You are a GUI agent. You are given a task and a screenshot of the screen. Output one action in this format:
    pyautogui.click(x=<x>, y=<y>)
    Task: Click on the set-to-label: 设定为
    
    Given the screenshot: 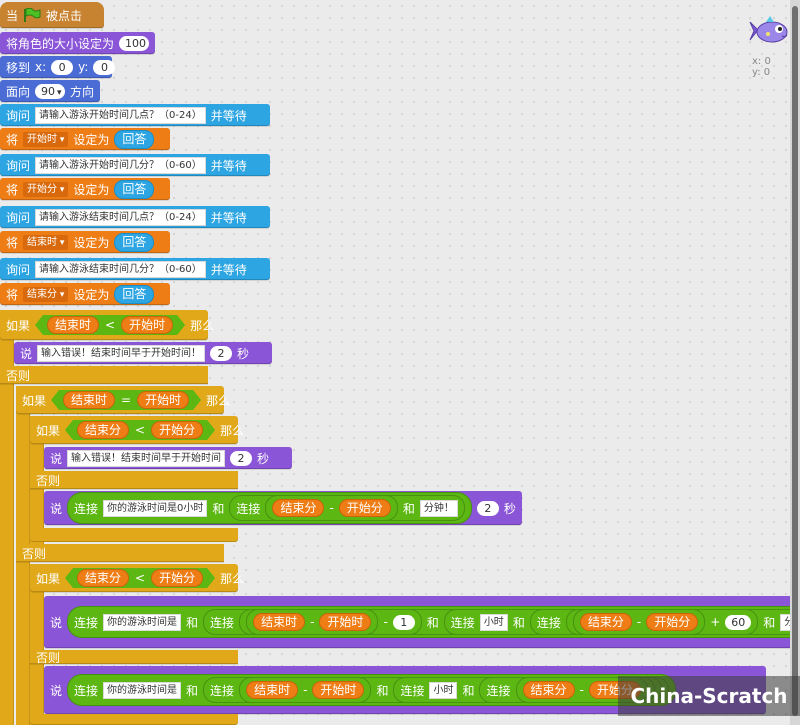 What is the action you would take?
    pyautogui.click(x=91, y=189)
    